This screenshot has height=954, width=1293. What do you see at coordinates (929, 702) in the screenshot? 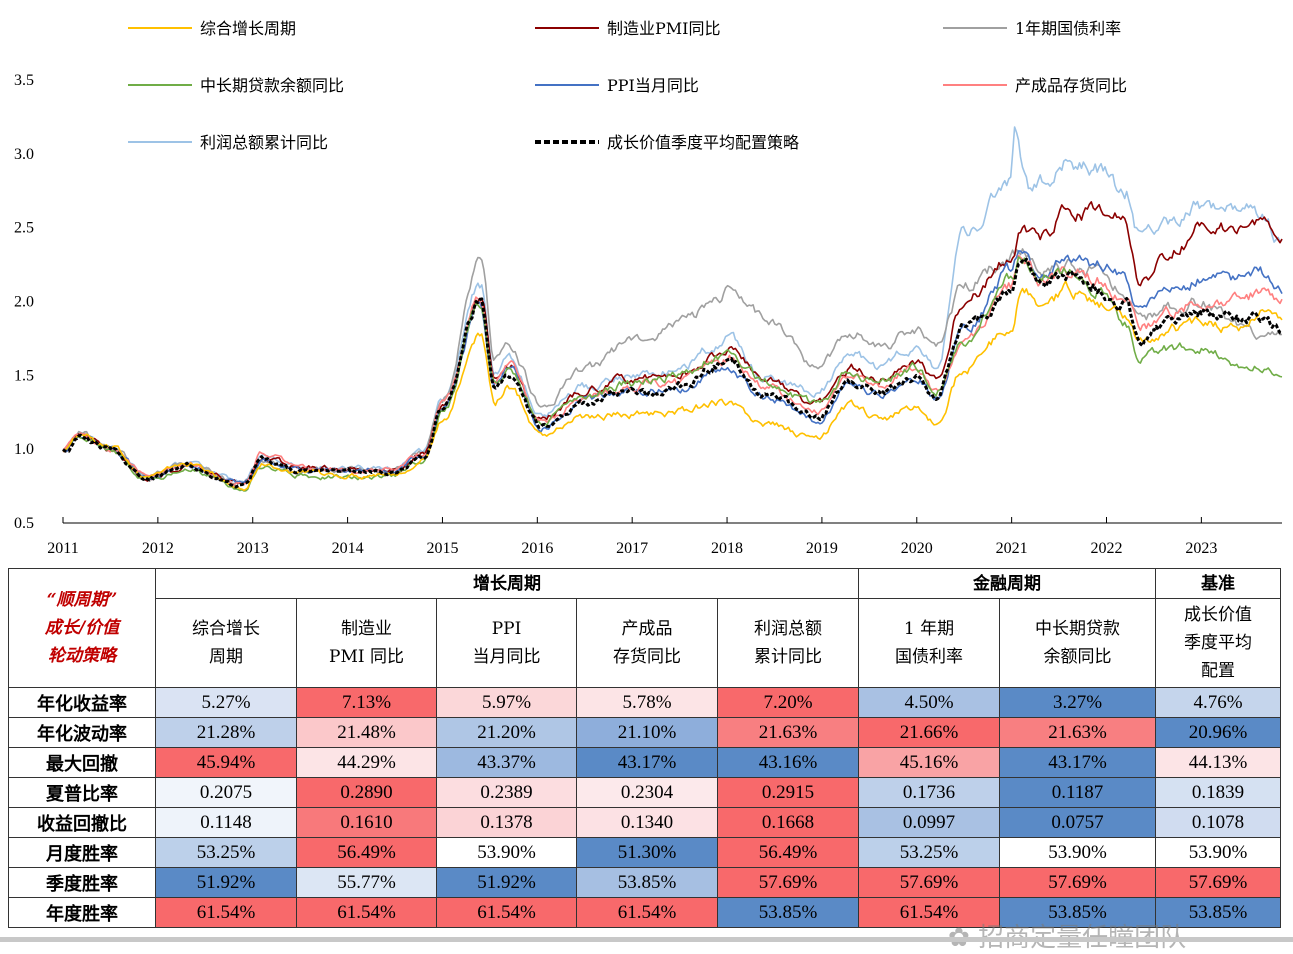
I see `table-cell: 4.50%` at bounding box center [929, 702].